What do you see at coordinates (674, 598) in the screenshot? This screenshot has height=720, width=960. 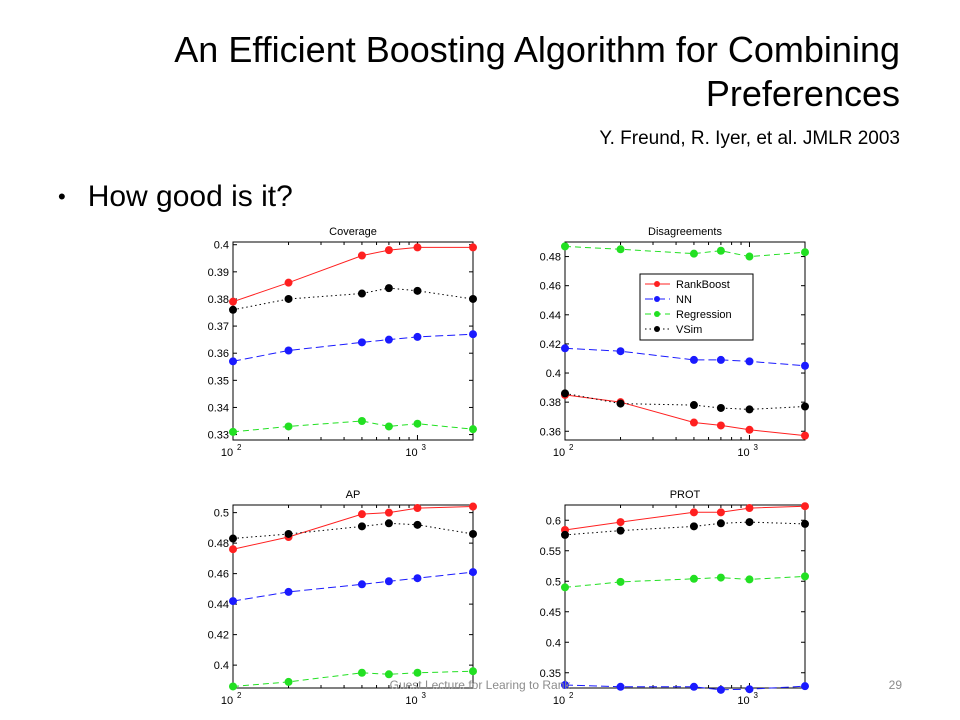 I see `chart-prot: PROT 0.35 0.4 0.45 0.5 0.55 0.6 10 2 10 3` at bounding box center [674, 598].